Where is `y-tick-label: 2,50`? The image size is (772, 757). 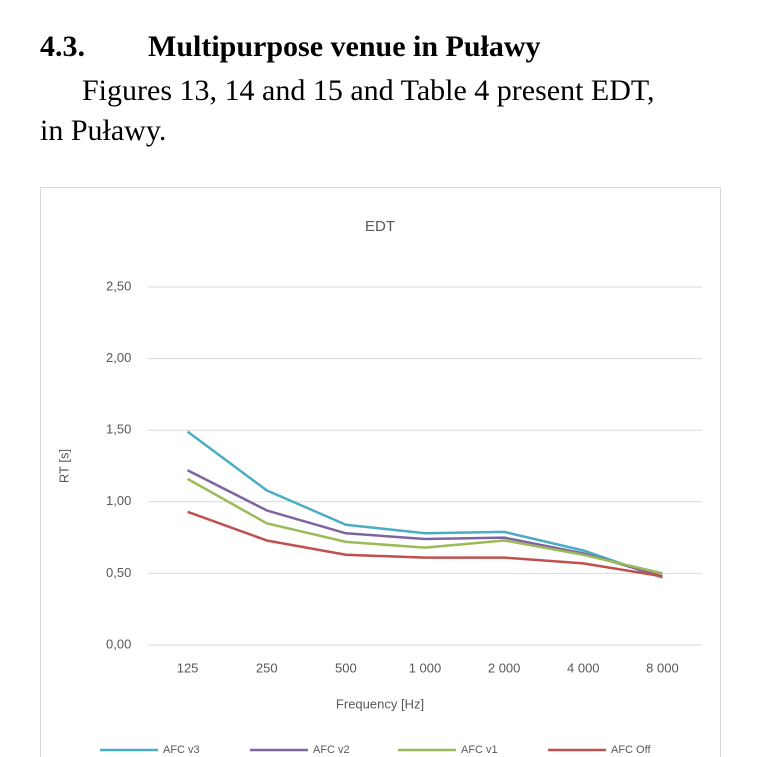 y-tick-label: 2,50 is located at coordinates (118, 285).